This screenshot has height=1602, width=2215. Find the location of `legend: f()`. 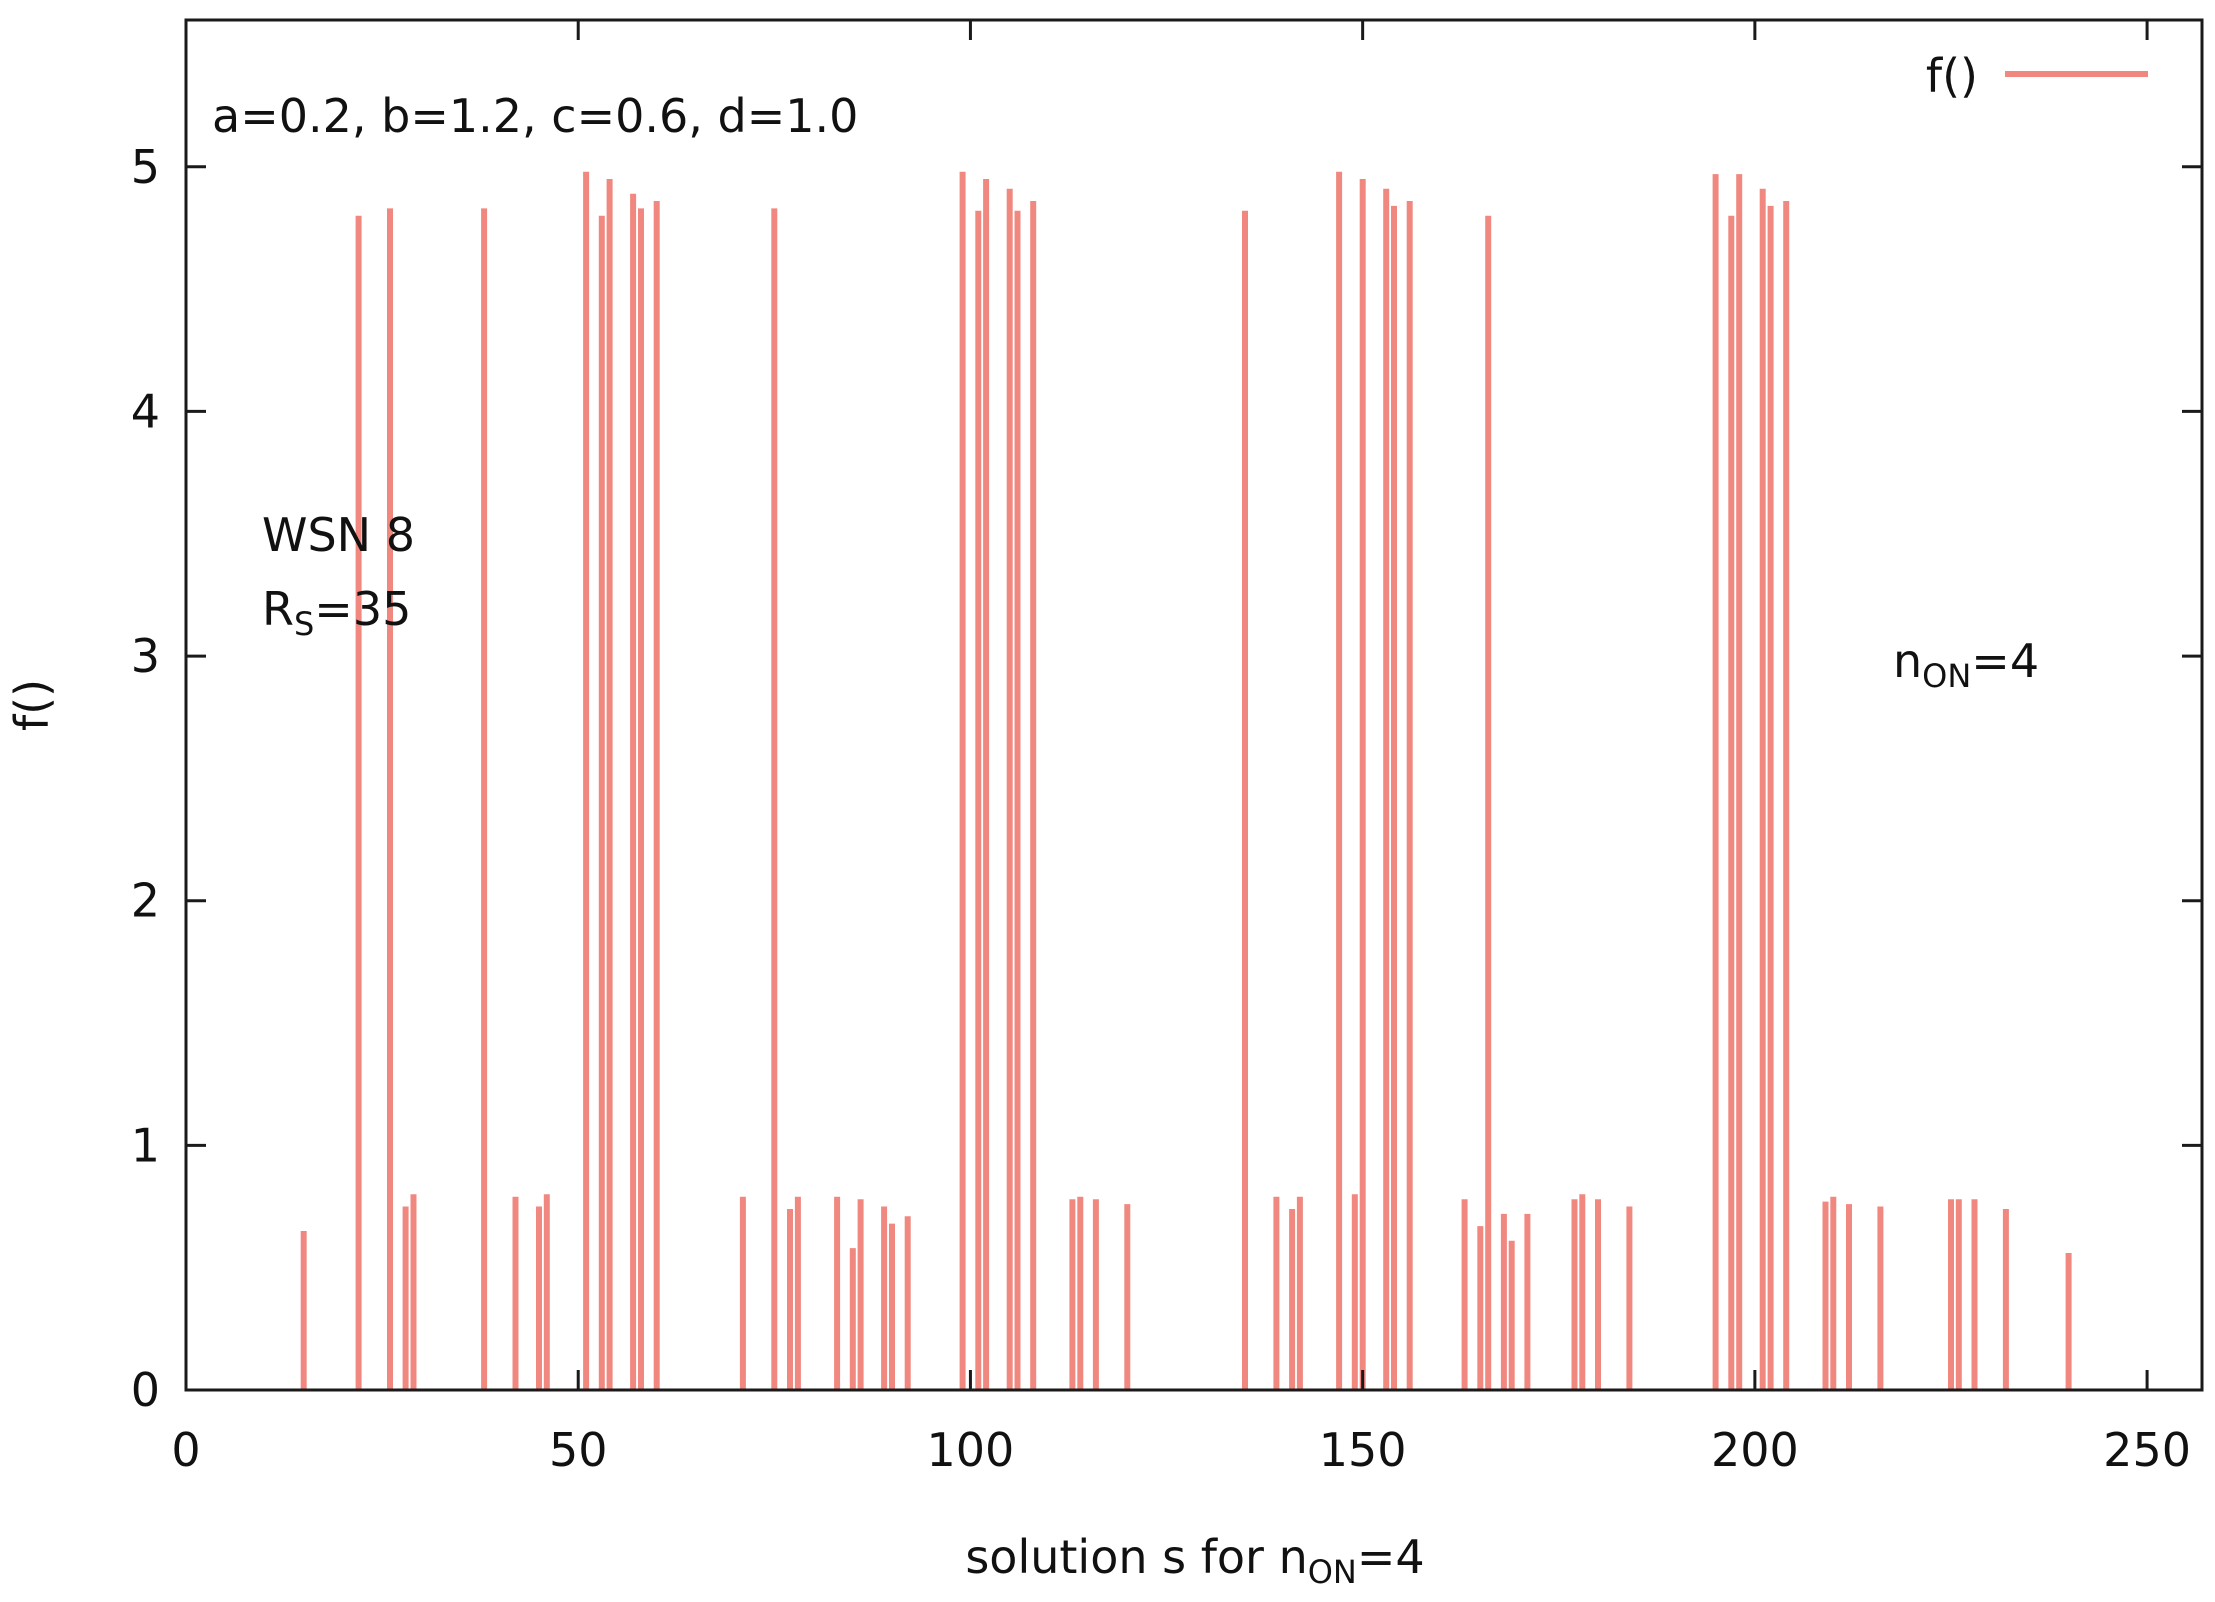

legend: f() is located at coordinates (2037, 76).